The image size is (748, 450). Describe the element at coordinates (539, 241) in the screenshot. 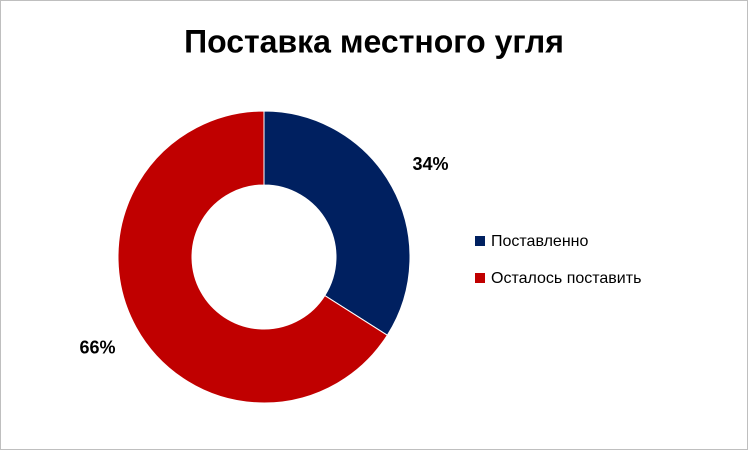

I see `legend-label: Поставленно` at that location.